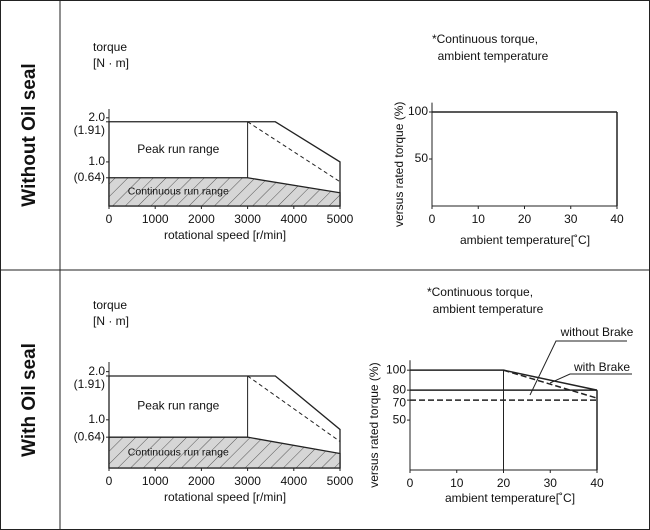  I want to click on row-label: With Oil seal, so click(29, 400).